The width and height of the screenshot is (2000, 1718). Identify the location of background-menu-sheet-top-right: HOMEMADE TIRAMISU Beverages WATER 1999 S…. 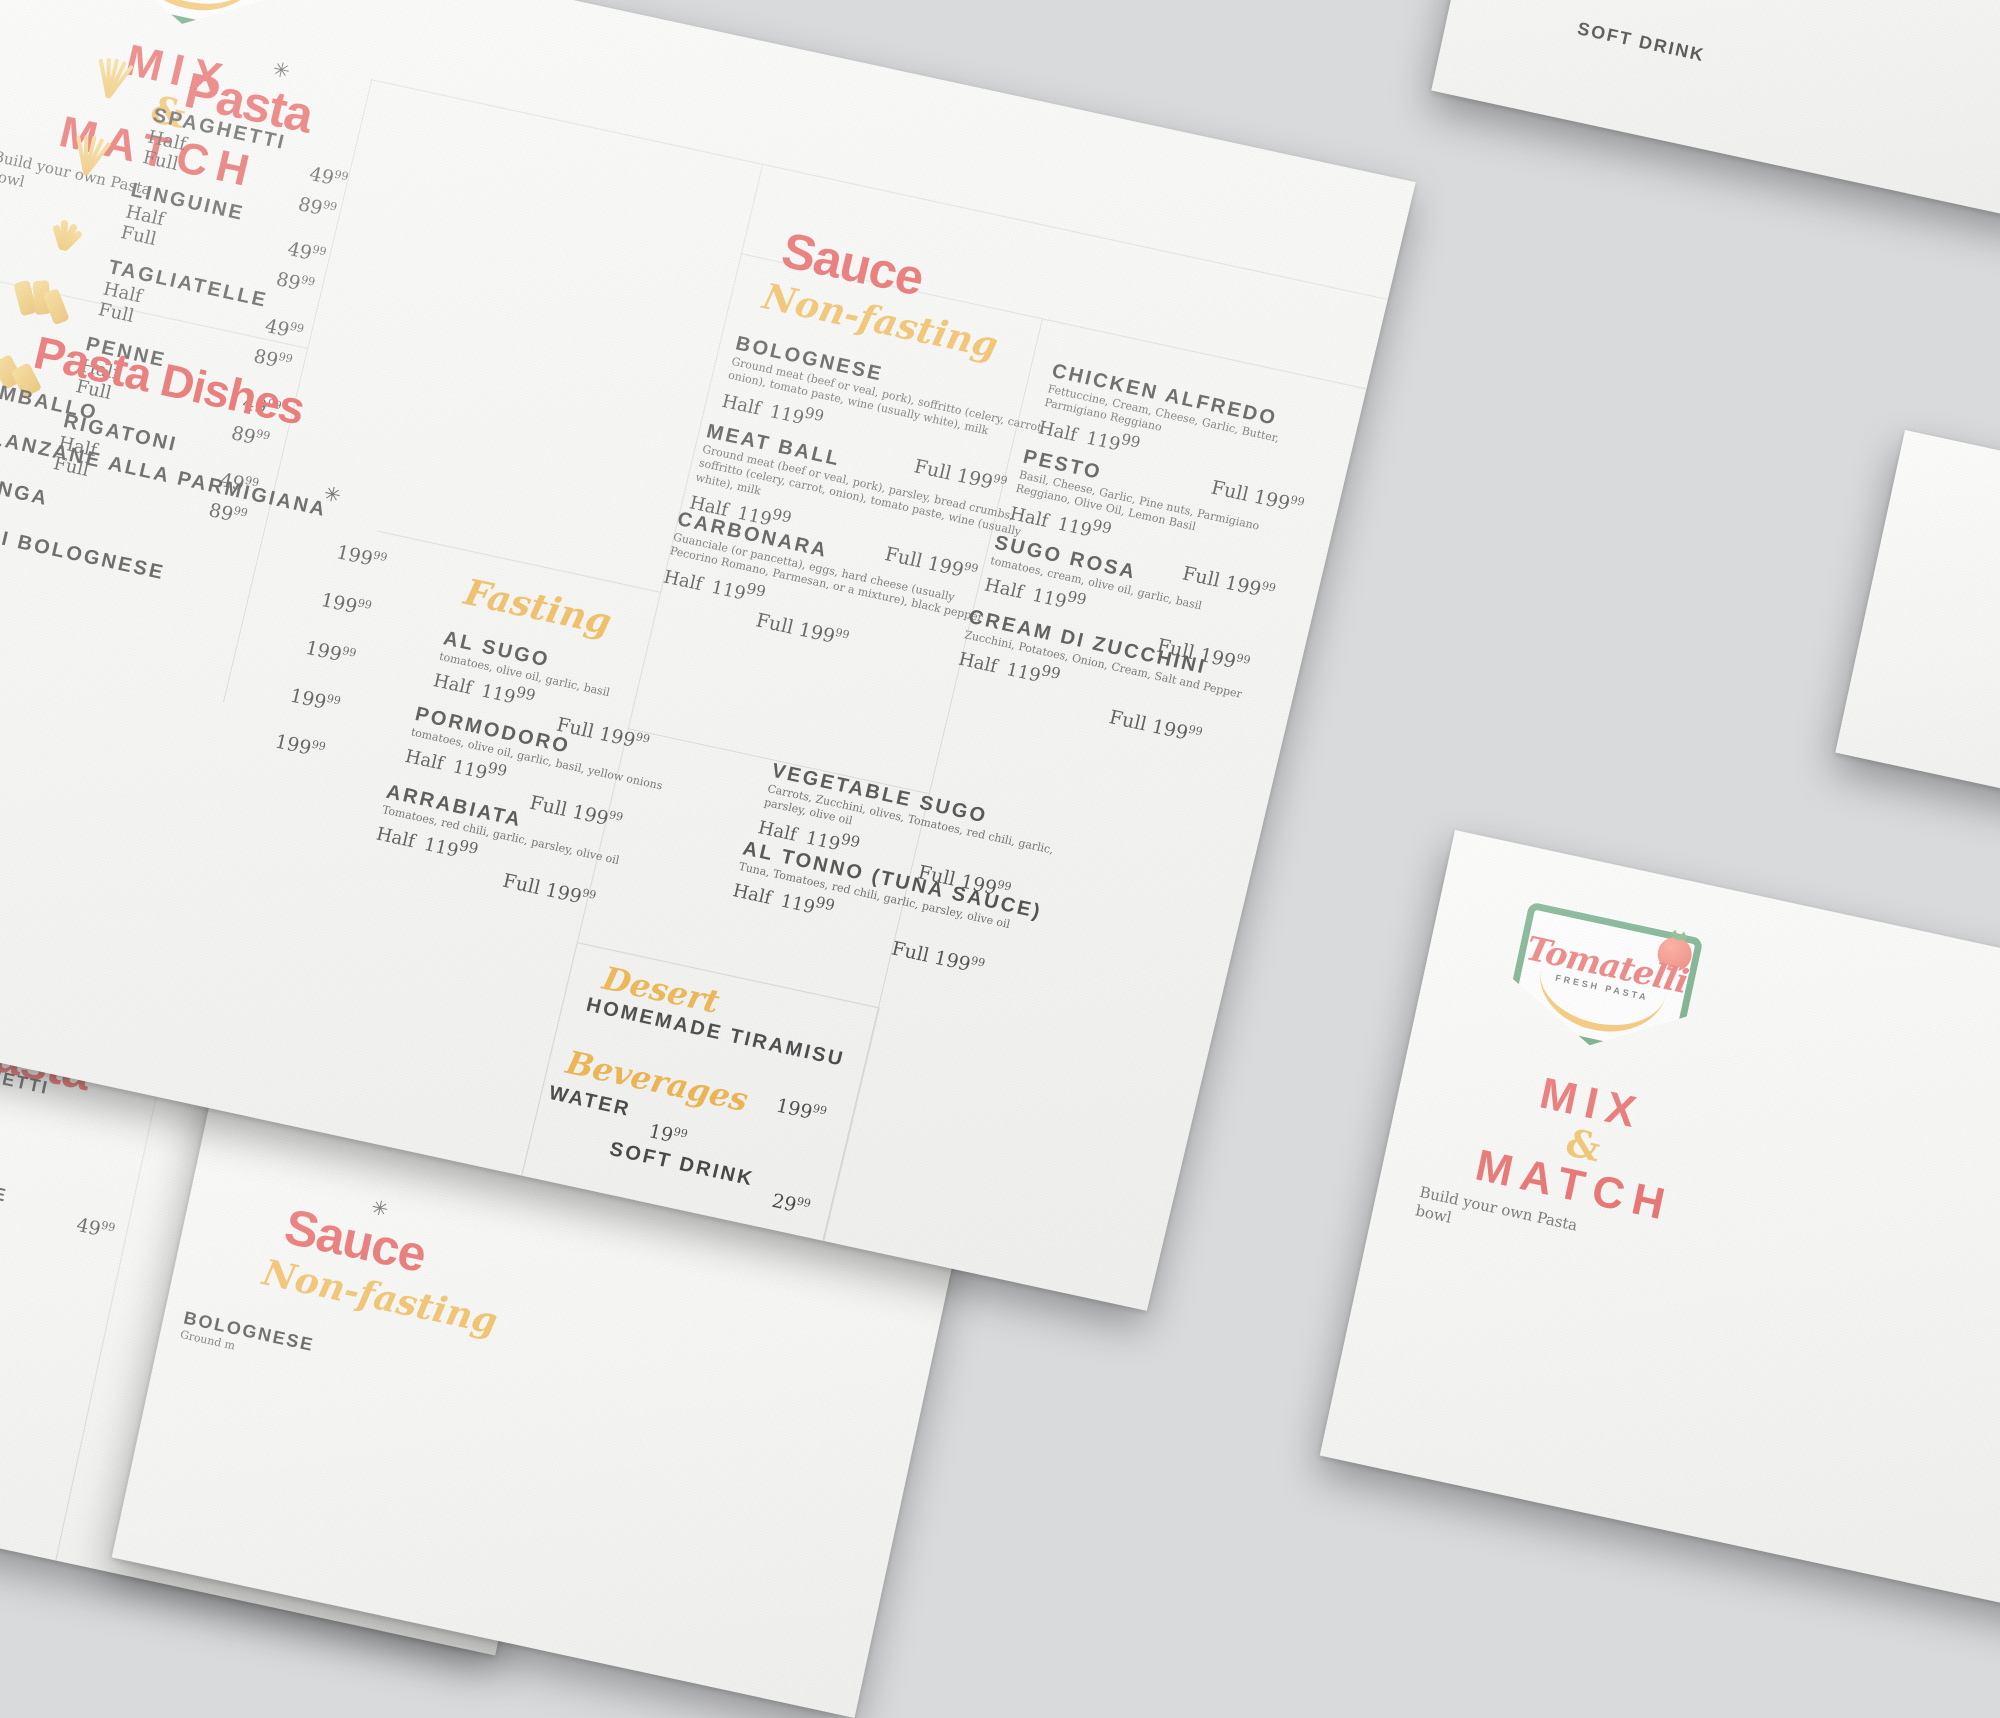
(1715, 111).